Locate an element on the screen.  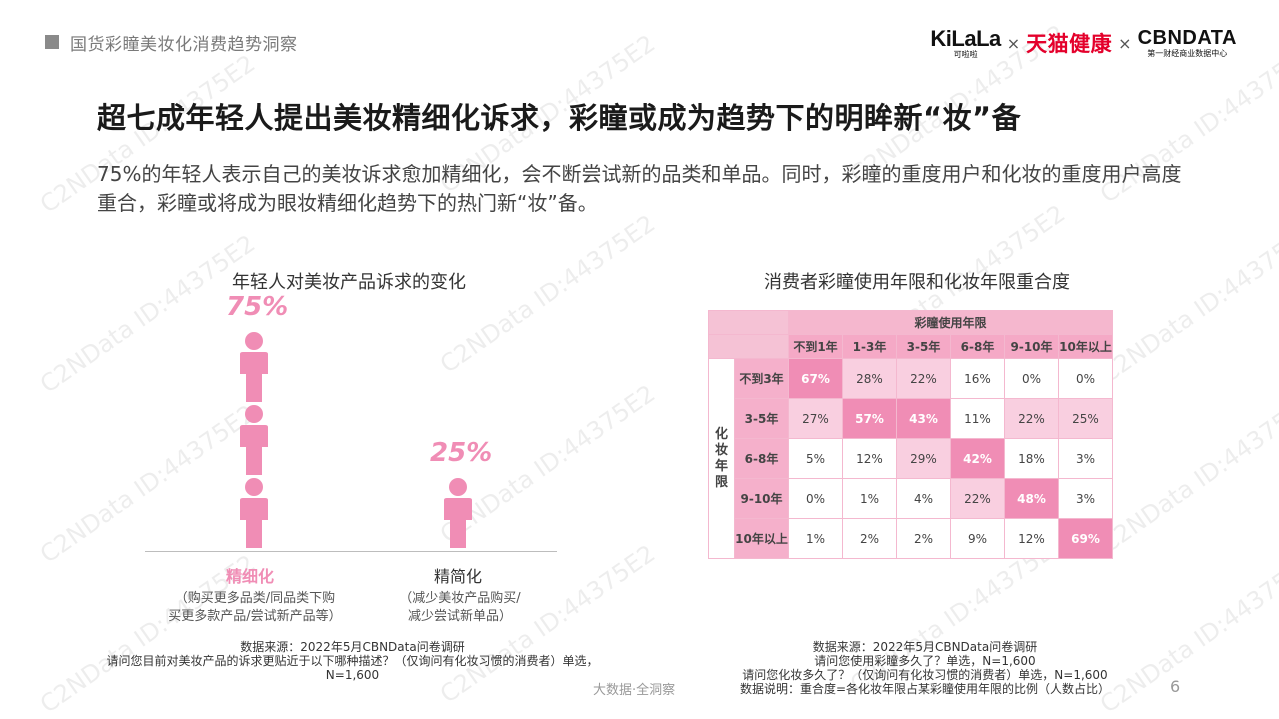
column-header: 6-8年 is located at coordinates (977, 346).